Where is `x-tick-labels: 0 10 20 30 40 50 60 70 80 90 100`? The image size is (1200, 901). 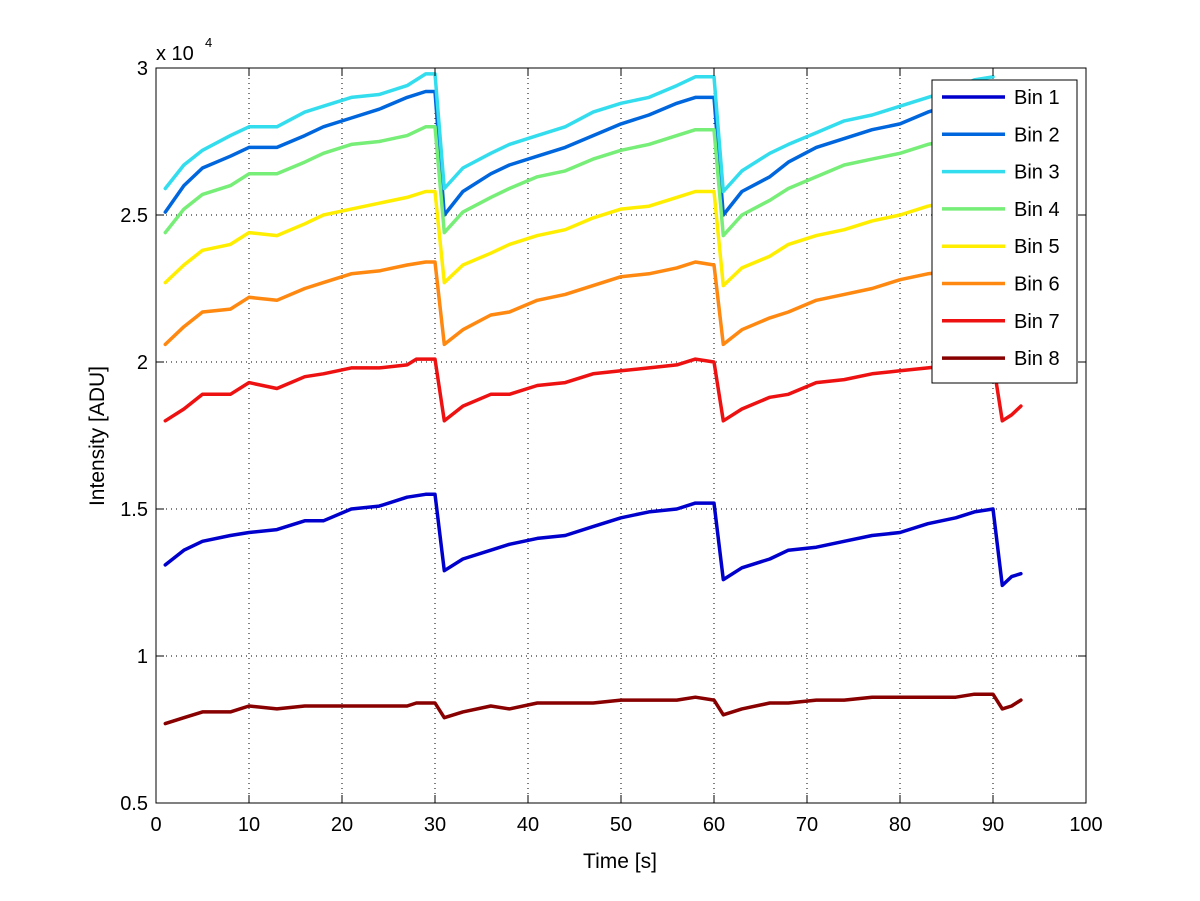
x-tick-labels: 0 10 20 30 40 50 60 70 80 90 100 is located at coordinates (626, 825).